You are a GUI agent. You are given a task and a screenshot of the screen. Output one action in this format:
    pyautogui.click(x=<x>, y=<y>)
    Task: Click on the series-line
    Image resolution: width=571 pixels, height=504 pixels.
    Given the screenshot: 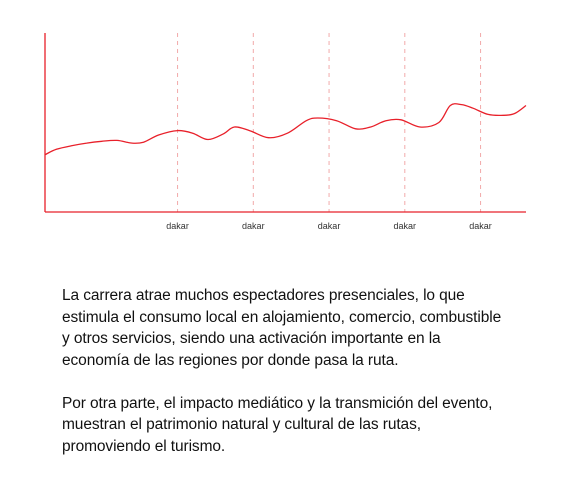 What is the action you would take?
    pyautogui.click(x=285, y=129)
    